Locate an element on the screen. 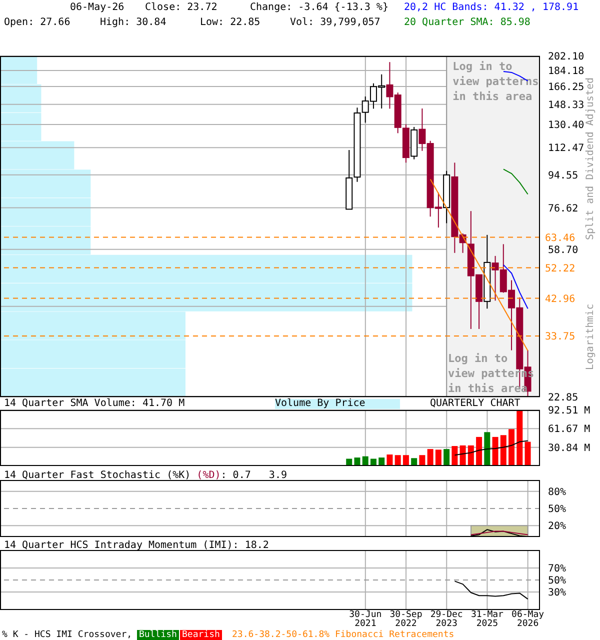 The image size is (600, 640). y-tick-label: 30% is located at coordinates (557, 593).